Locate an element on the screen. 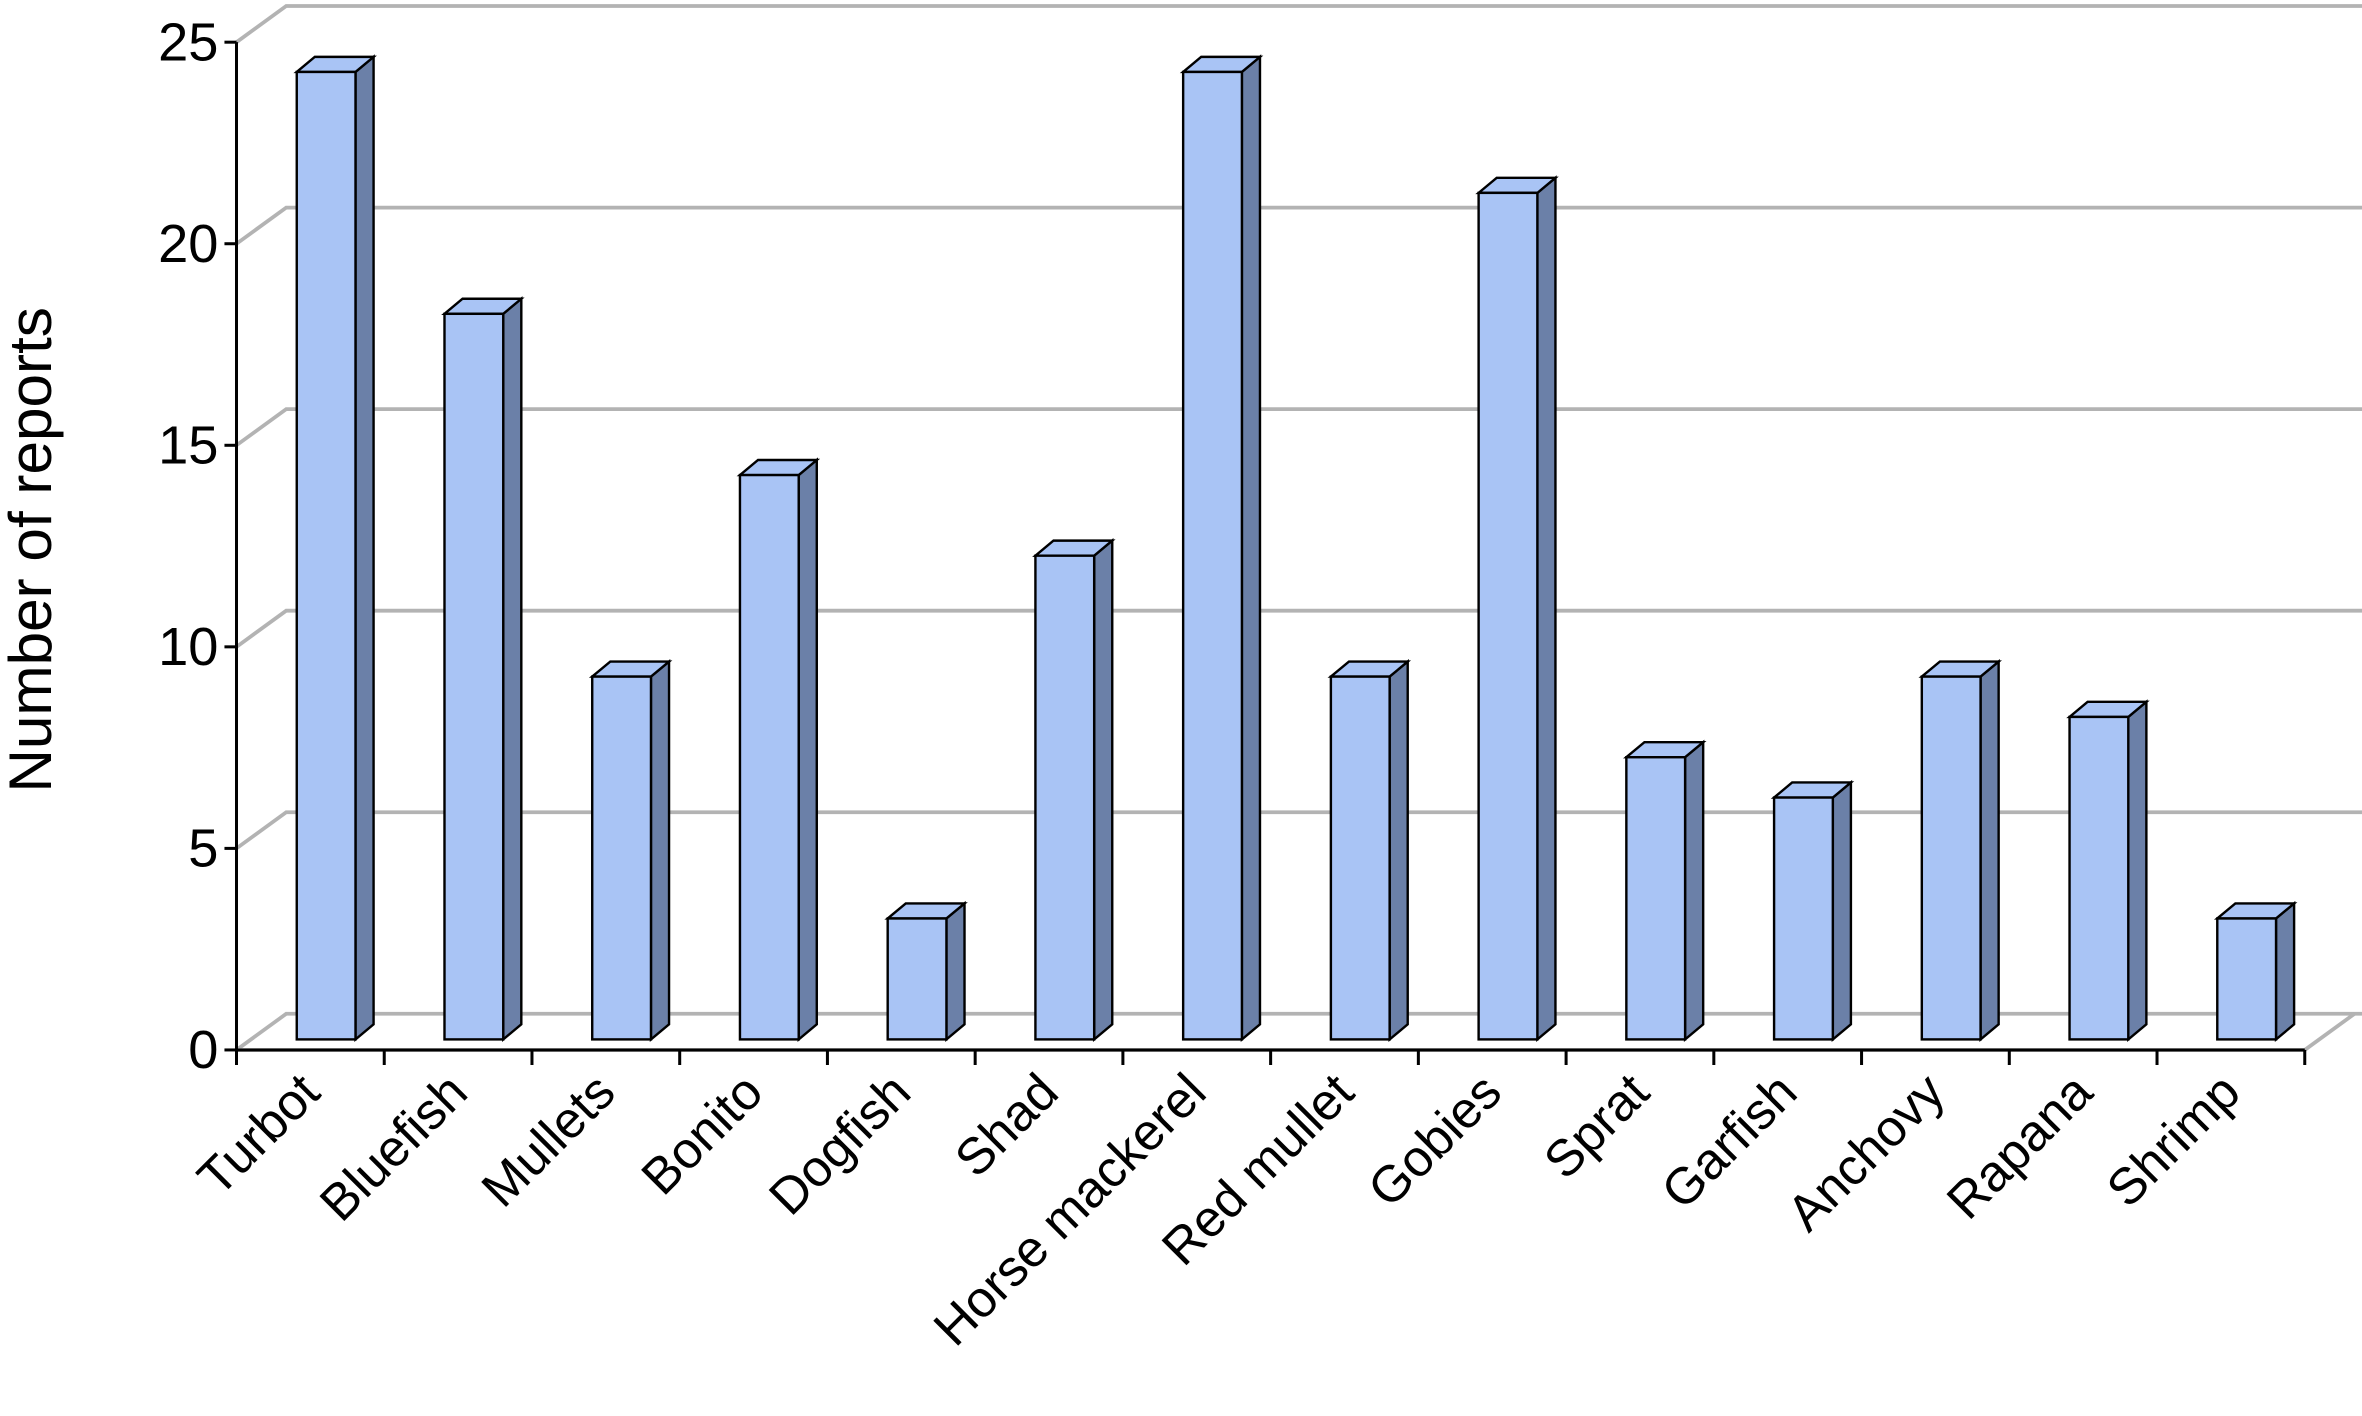 This screenshot has height=1416, width=2362. x-tick-label: Gobies is located at coordinates (1434, 1140).